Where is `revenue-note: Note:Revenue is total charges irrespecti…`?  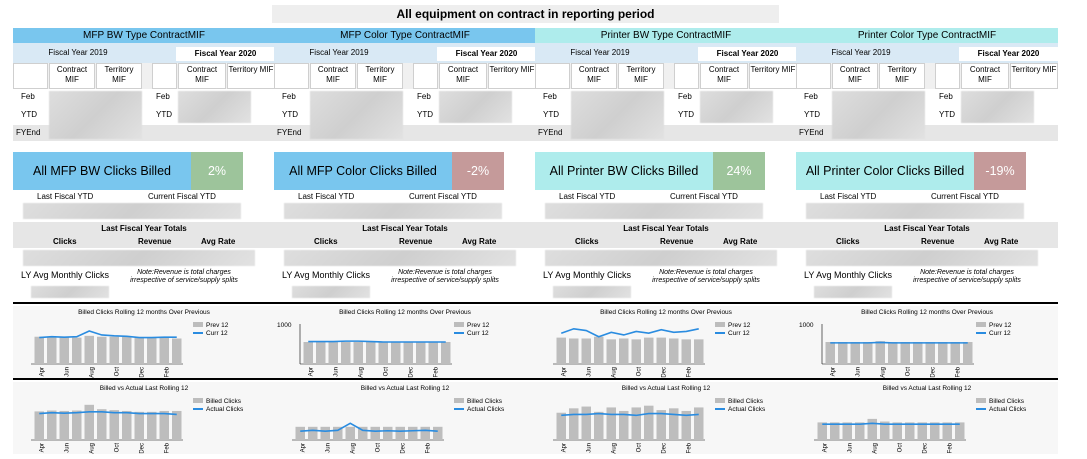
revenue-note: Note:Revenue is total charges irrespecti… is located at coordinates (706, 277).